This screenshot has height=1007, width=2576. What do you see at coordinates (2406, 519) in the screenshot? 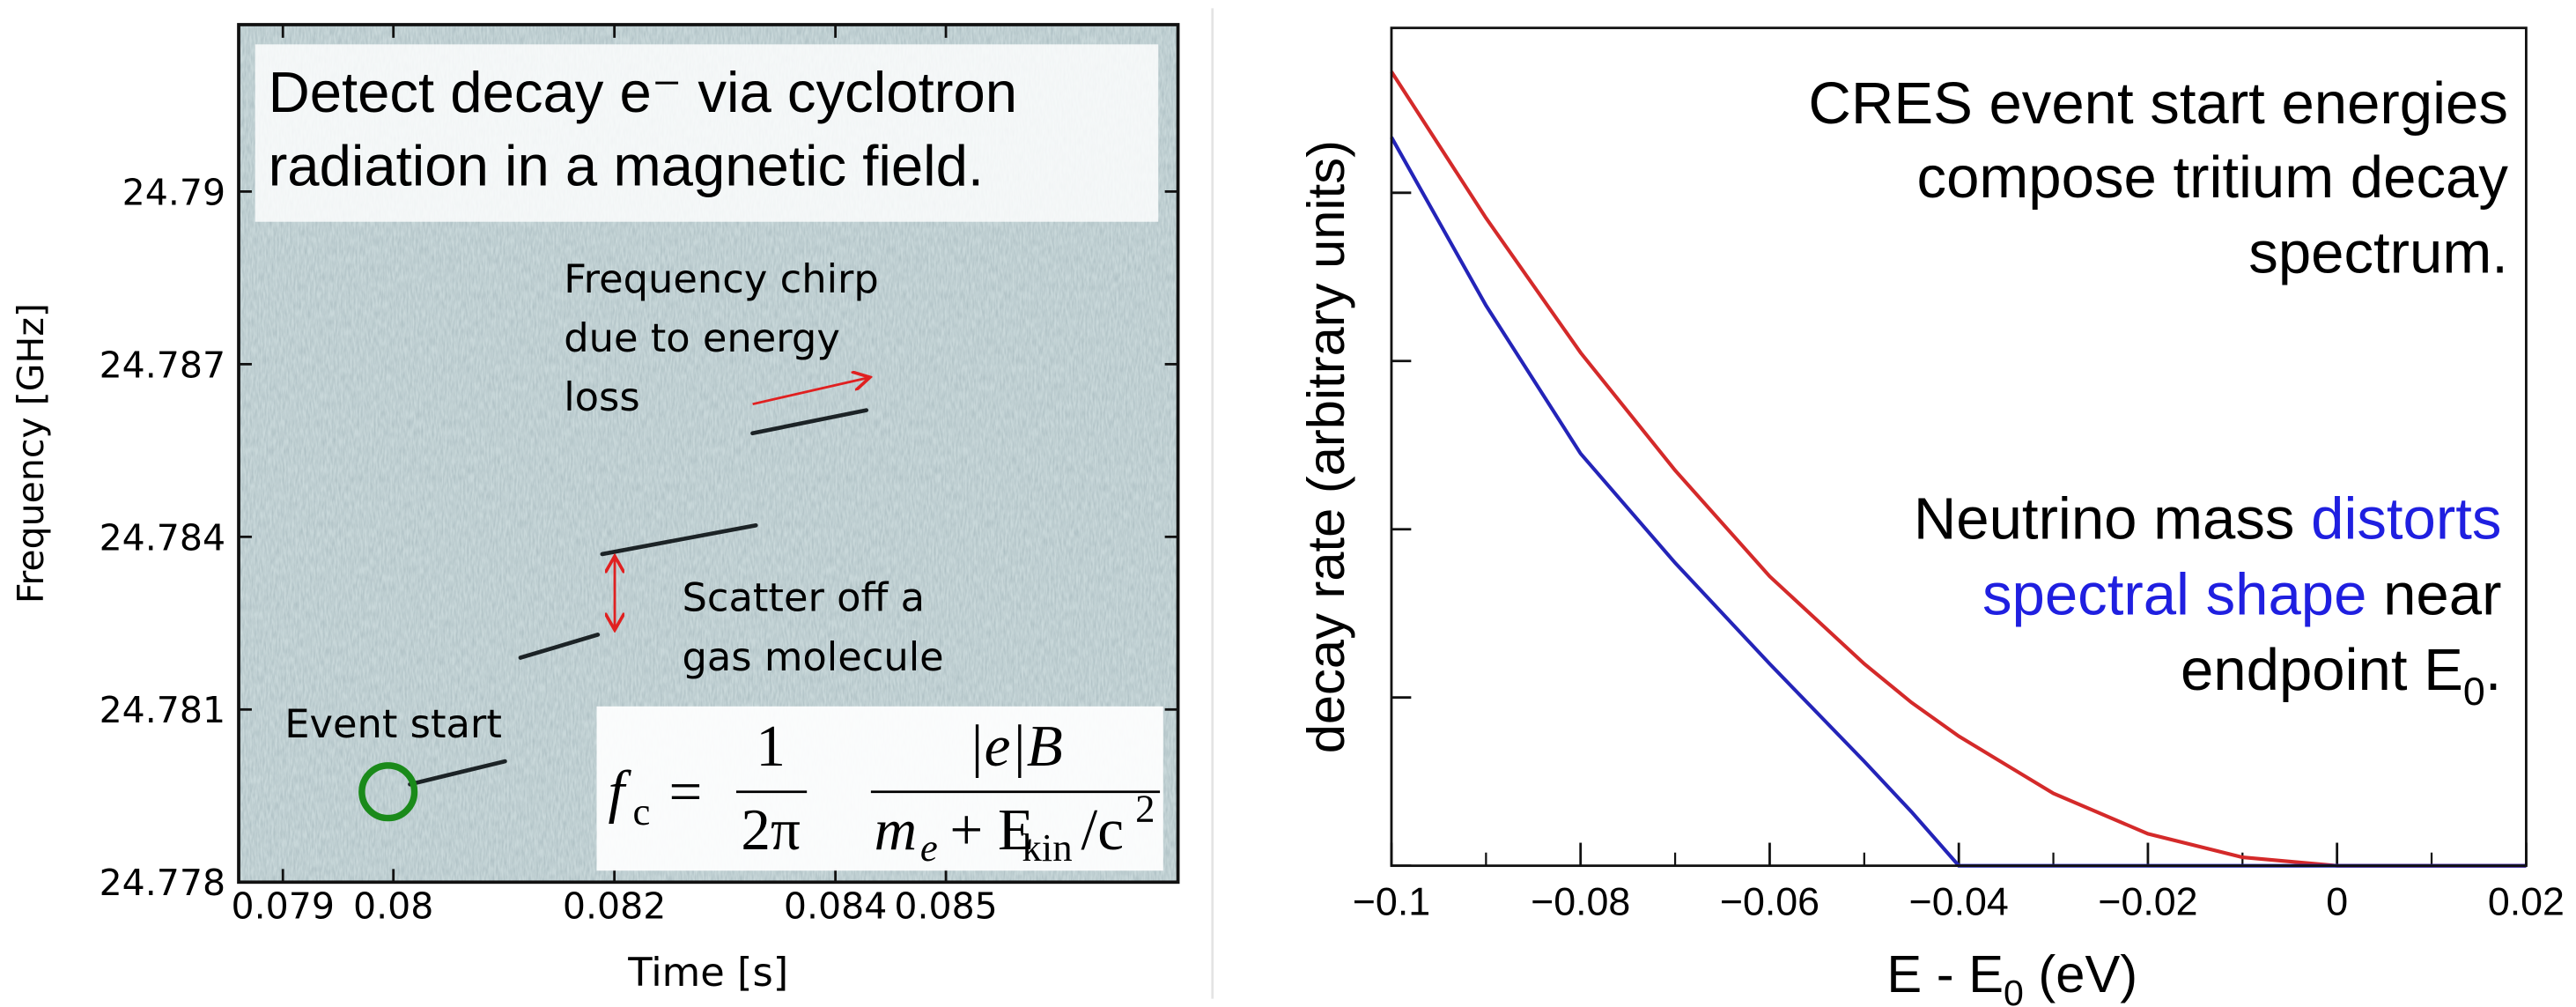
I see `note-highlight: distorts` at bounding box center [2406, 519].